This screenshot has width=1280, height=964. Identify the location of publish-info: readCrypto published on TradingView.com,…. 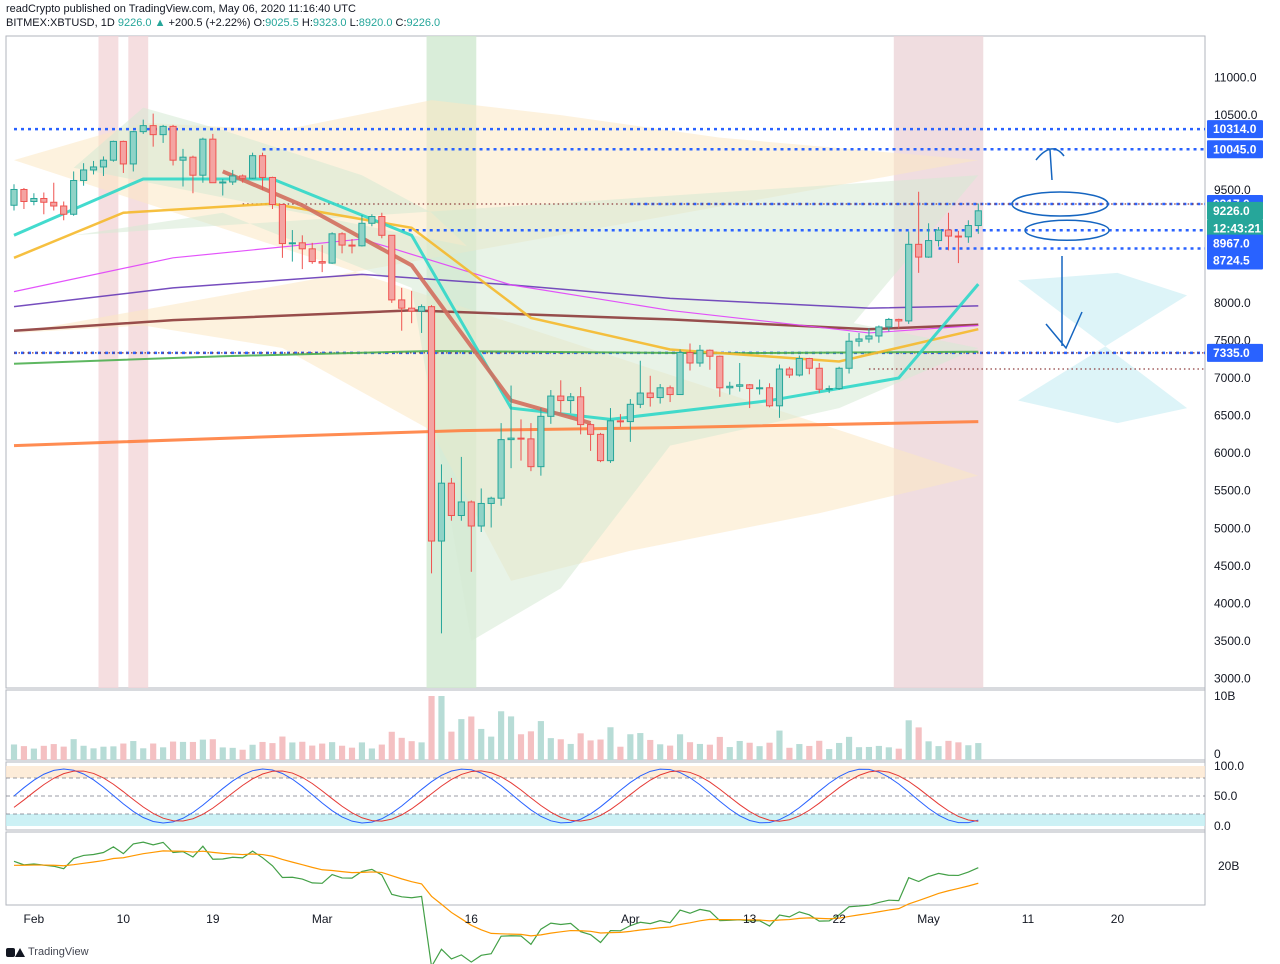
(181, 9).